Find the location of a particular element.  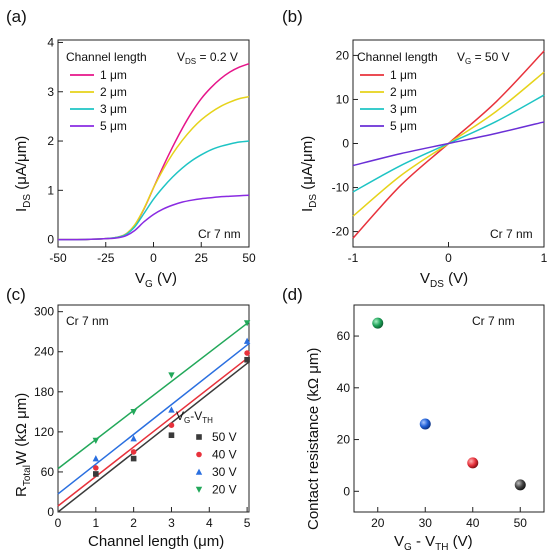

c-xtick-label: 4 is located at coordinates (209, 523).